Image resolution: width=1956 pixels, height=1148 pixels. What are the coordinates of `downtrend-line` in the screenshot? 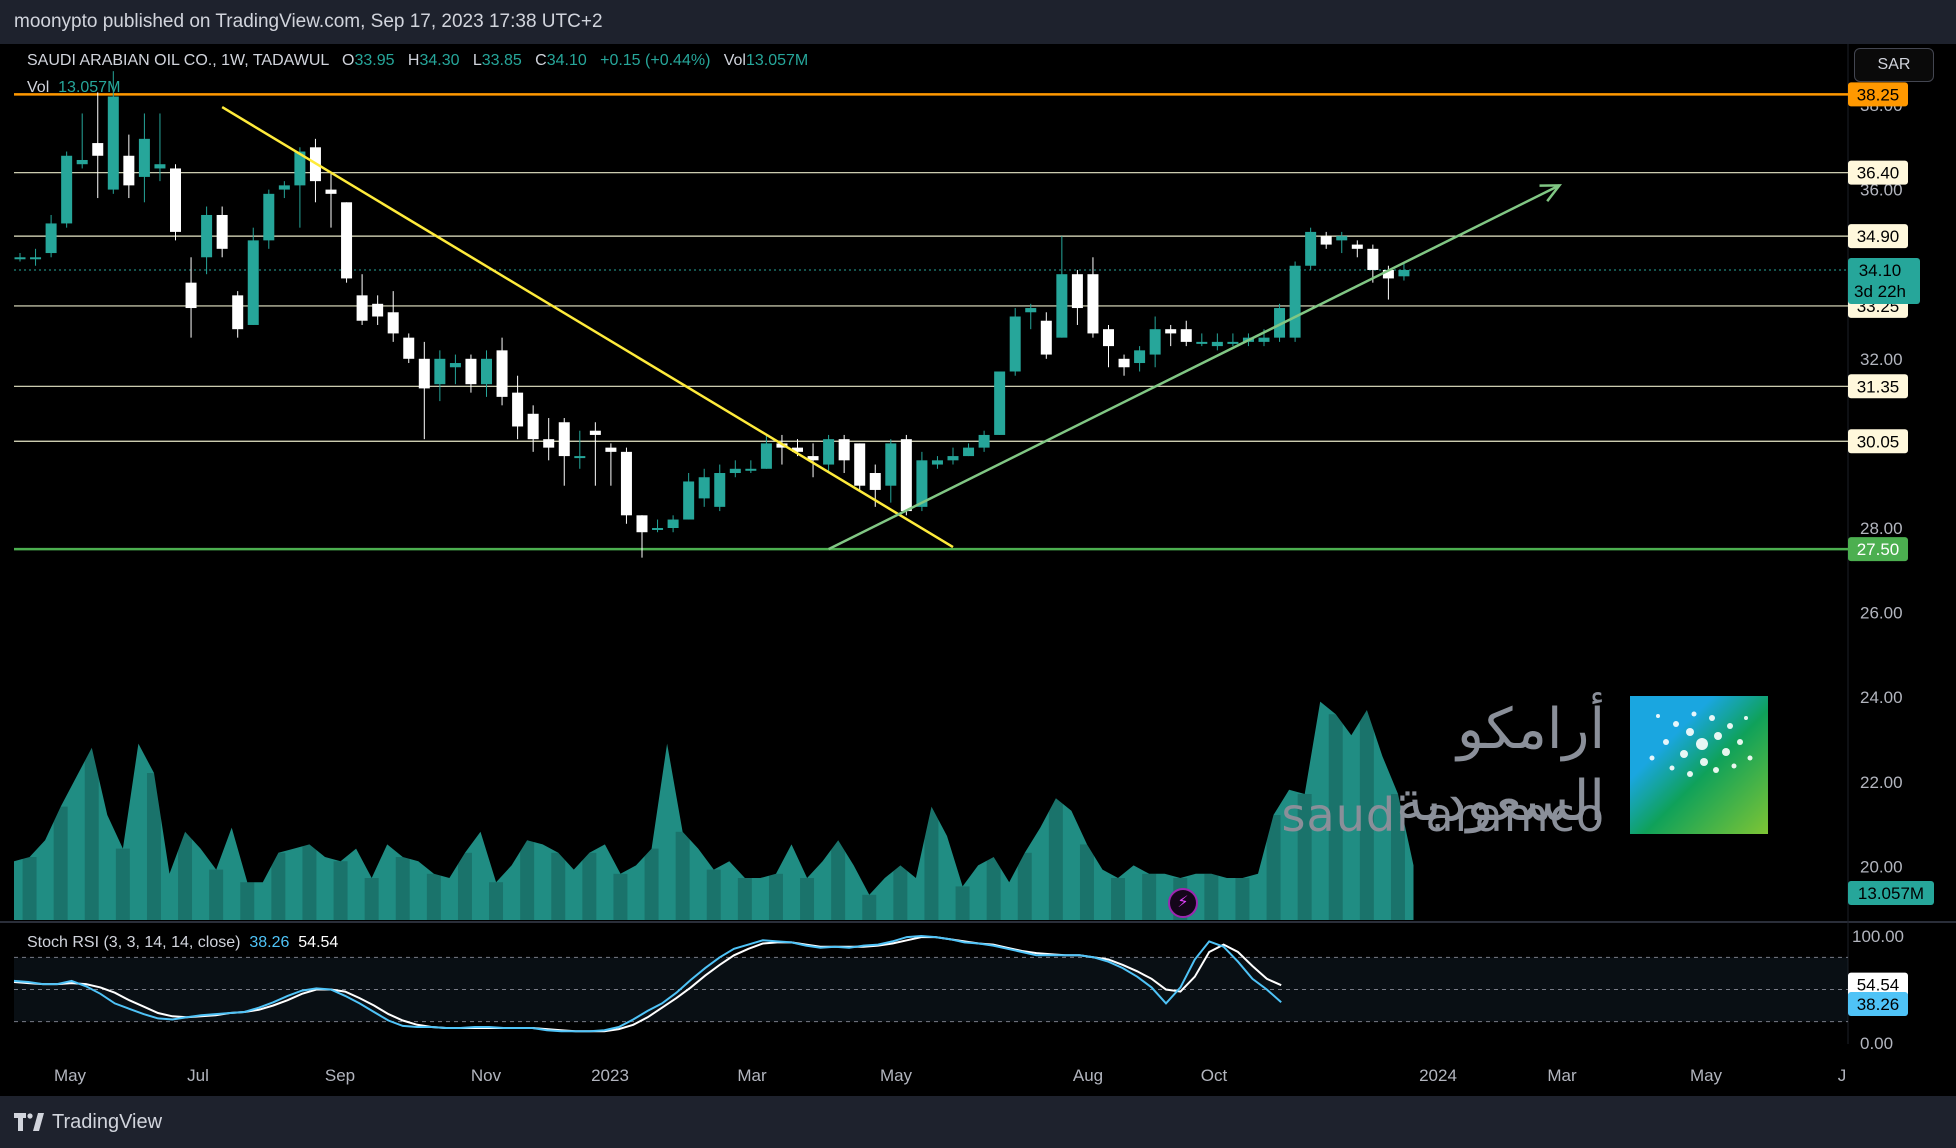 It's located at (587, 327).